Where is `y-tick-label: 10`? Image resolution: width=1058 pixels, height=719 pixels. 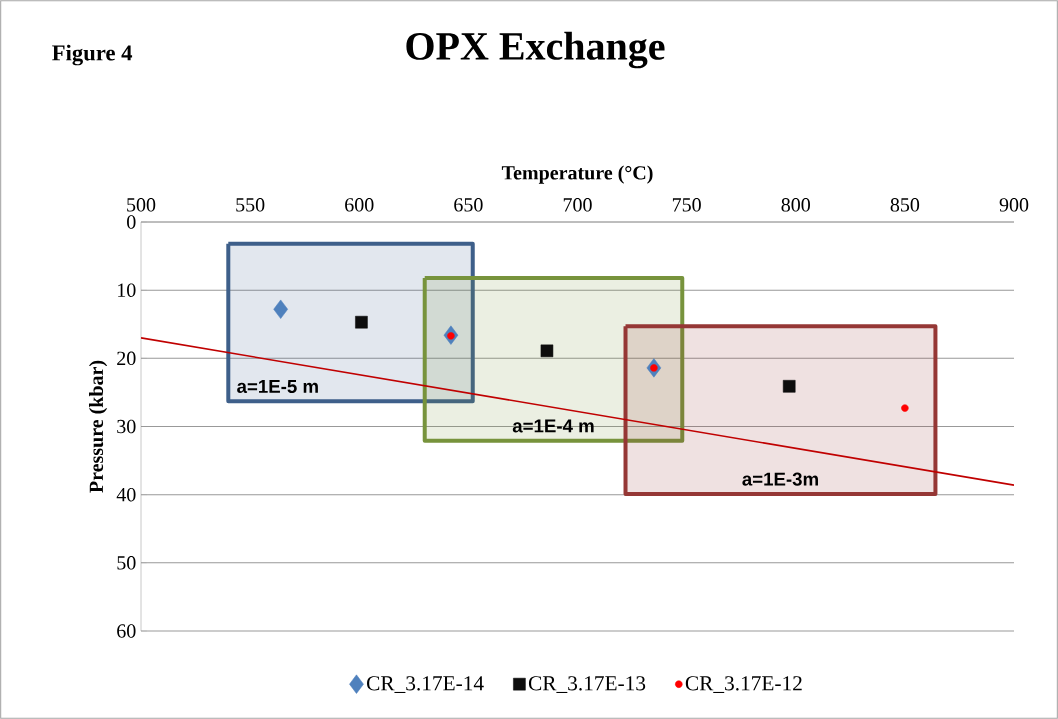 y-tick-label: 10 is located at coordinates (127, 290).